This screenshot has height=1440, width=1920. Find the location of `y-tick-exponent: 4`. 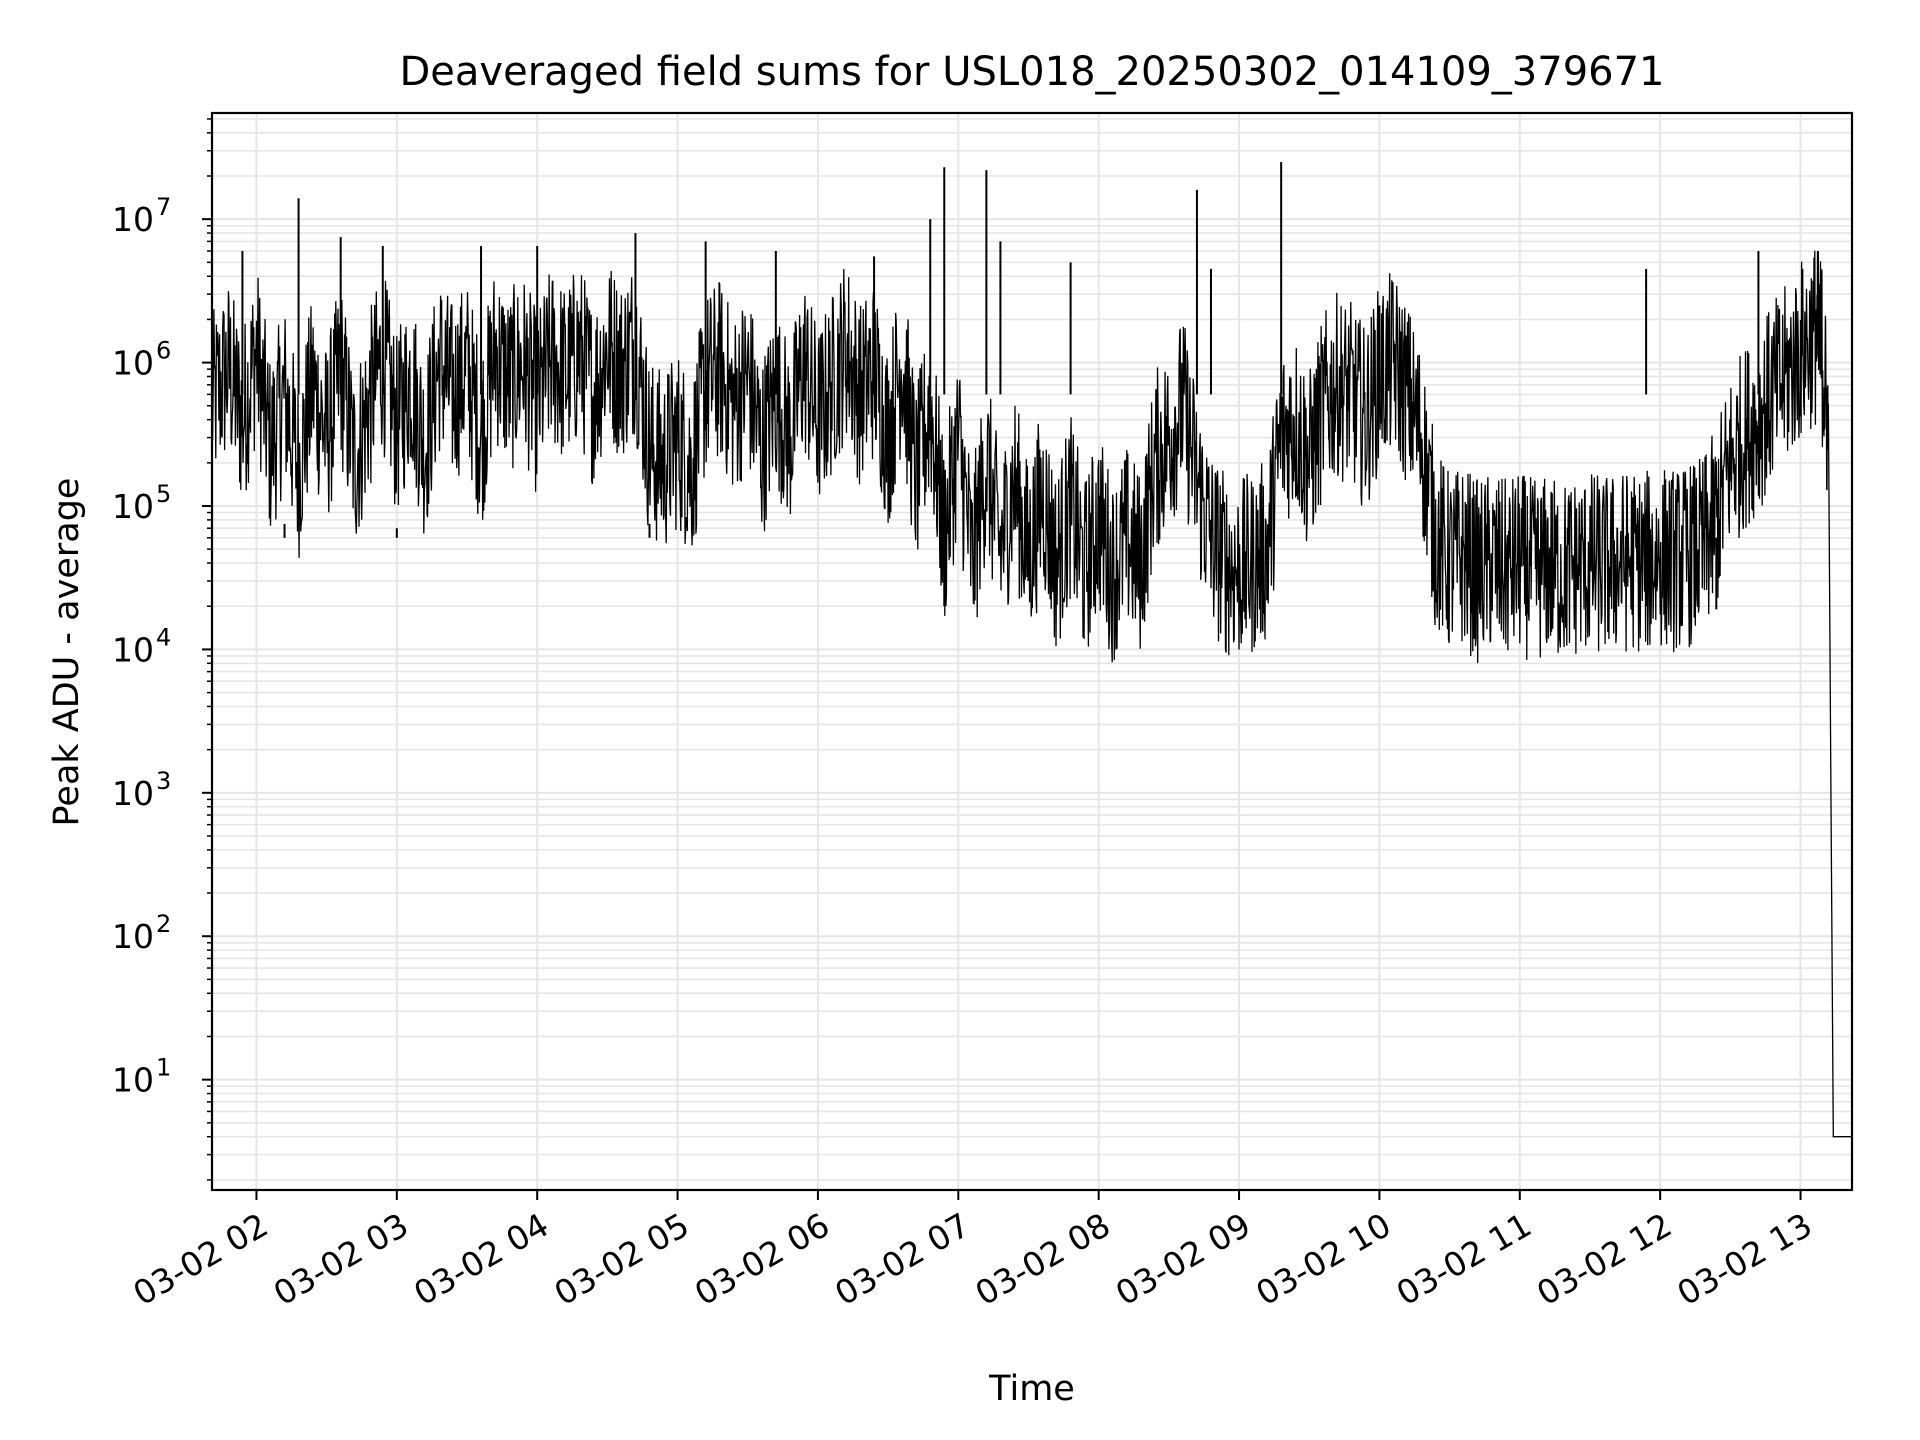

y-tick-exponent: 4 is located at coordinates (163, 637).